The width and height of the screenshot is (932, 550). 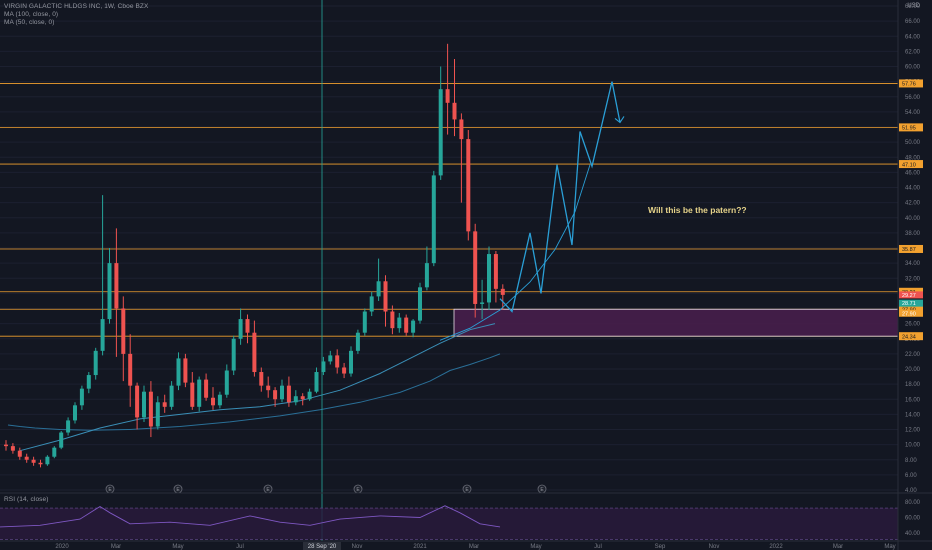 I want to click on pattern-annotation: Will this be the patern??, so click(x=697, y=210).